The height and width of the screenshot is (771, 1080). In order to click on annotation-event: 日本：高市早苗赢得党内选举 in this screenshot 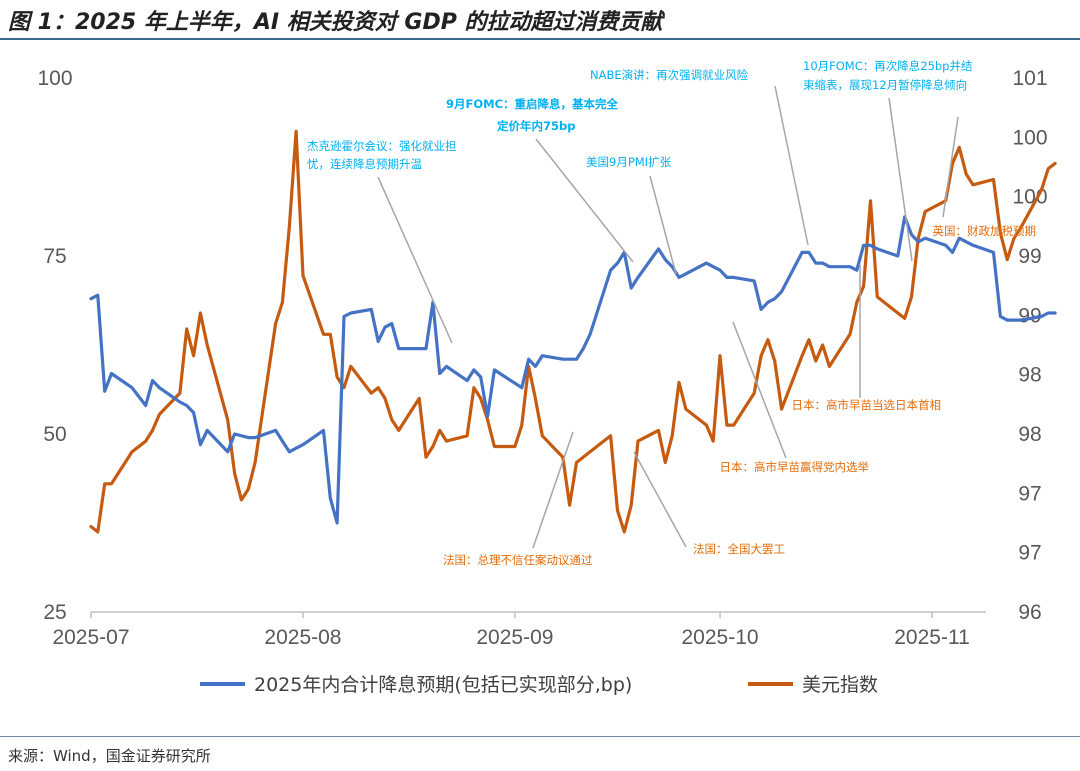, I will do `click(795, 397)`.